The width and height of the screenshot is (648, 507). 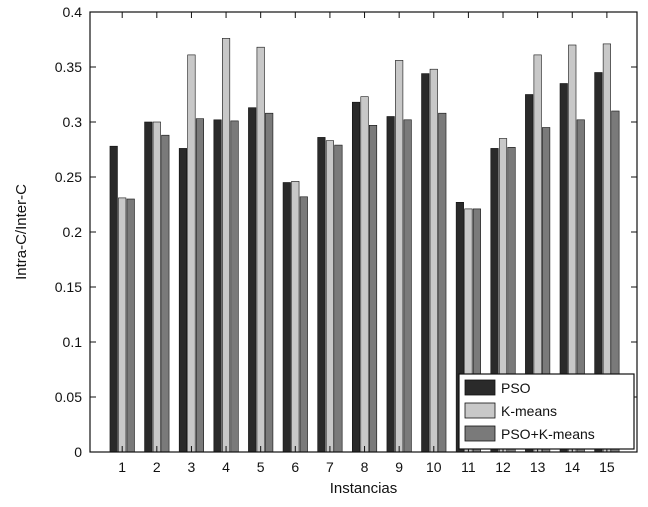 What do you see at coordinates (157, 467) in the screenshot?
I see `x-tick-label: 2` at bounding box center [157, 467].